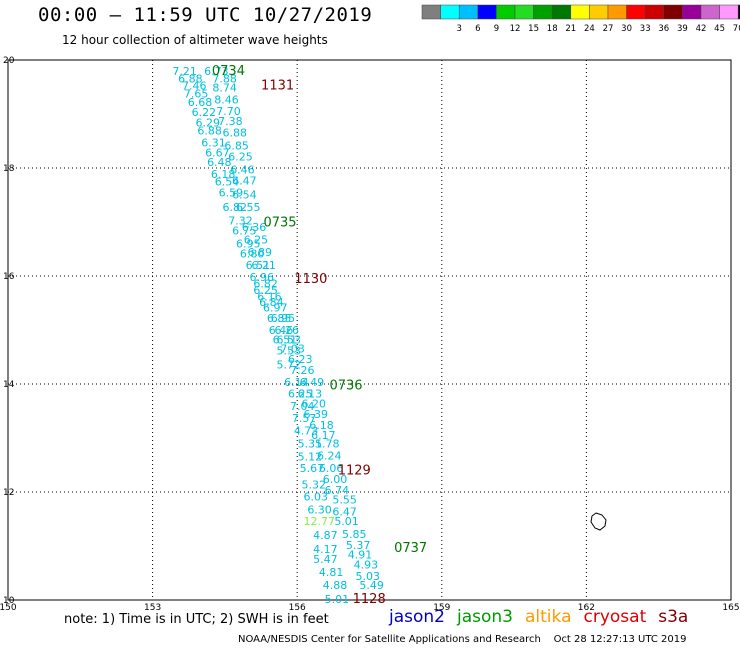 The height and width of the screenshot is (650, 740). What do you see at coordinates (288, 365) in the screenshot?
I see `wave-height-value: 5.72` at bounding box center [288, 365].